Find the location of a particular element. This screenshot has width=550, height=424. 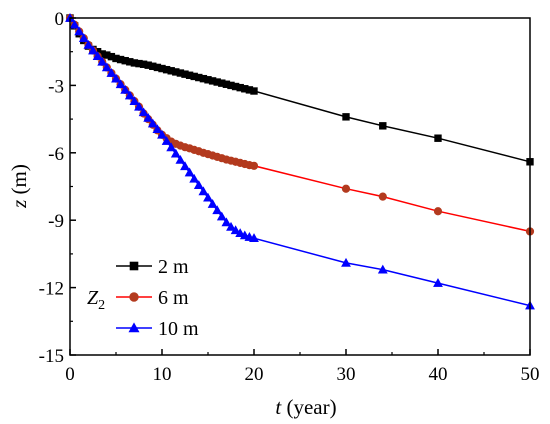

legend-label-1: 6 m is located at coordinates (173, 298).